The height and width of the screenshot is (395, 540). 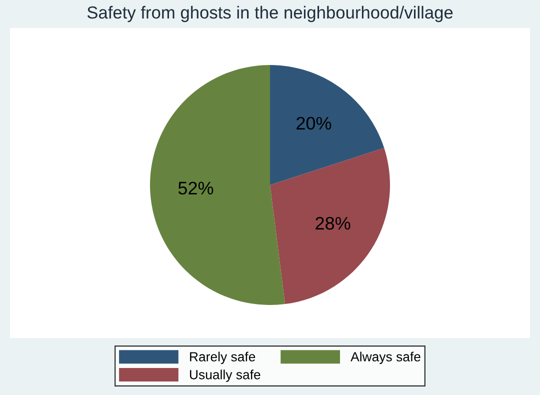 What do you see at coordinates (314, 123) in the screenshot?
I see `data-label: 20%` at bounding box center [314, 123].